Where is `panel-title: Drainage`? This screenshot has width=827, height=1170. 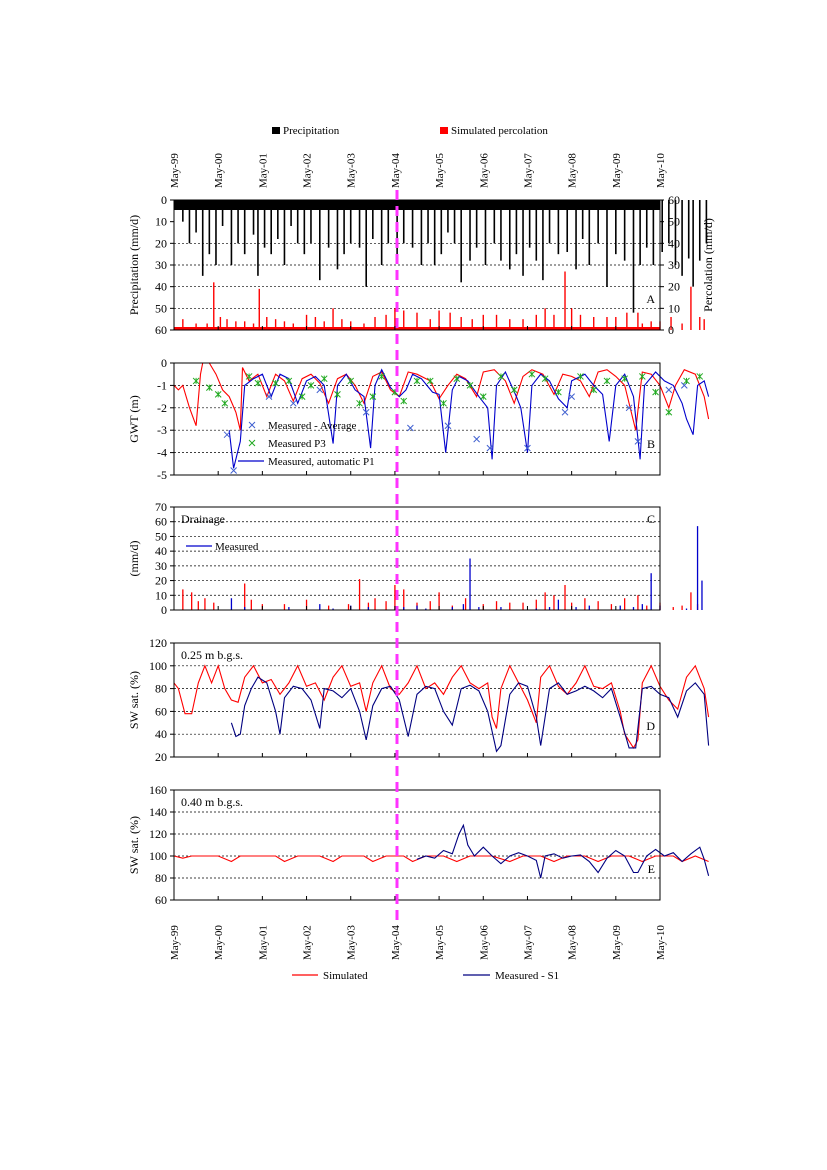
panel-title: Drainage is located at coordinates (203, 519).